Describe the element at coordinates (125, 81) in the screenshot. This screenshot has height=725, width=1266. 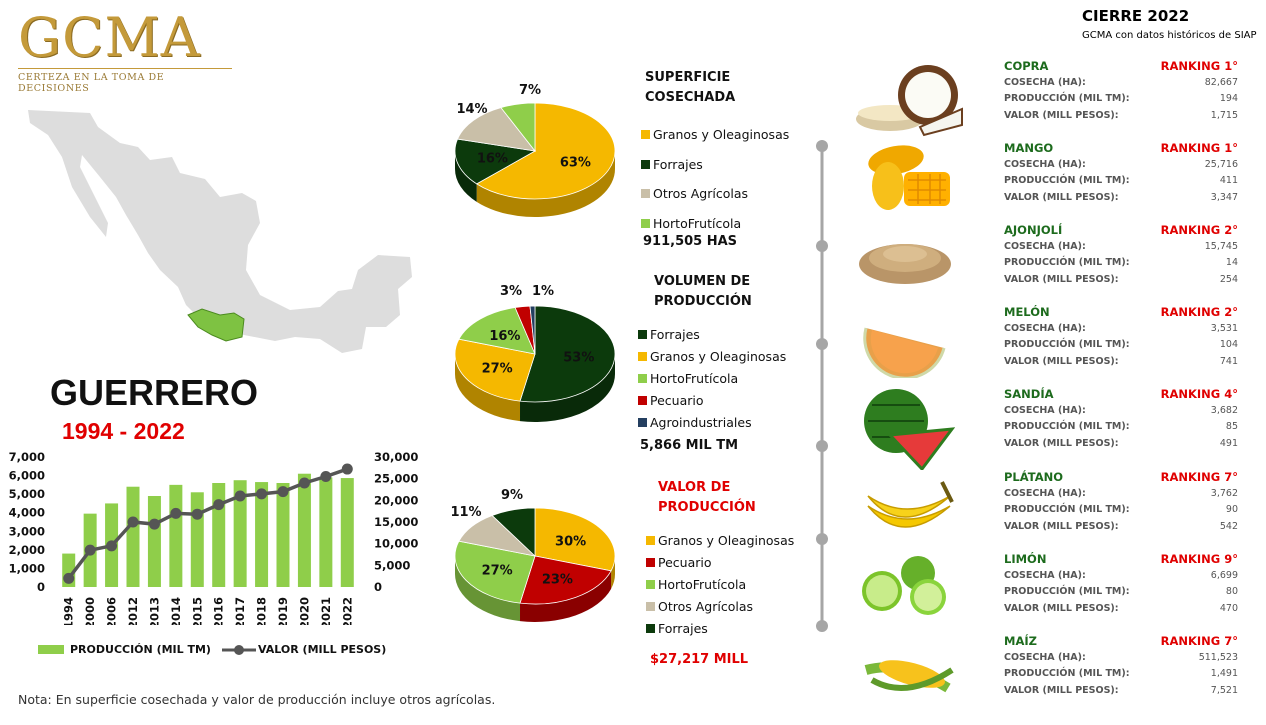
I see `logo-tagline: CERTEZA EN LA TOMA DE DECISIONES` at that location.